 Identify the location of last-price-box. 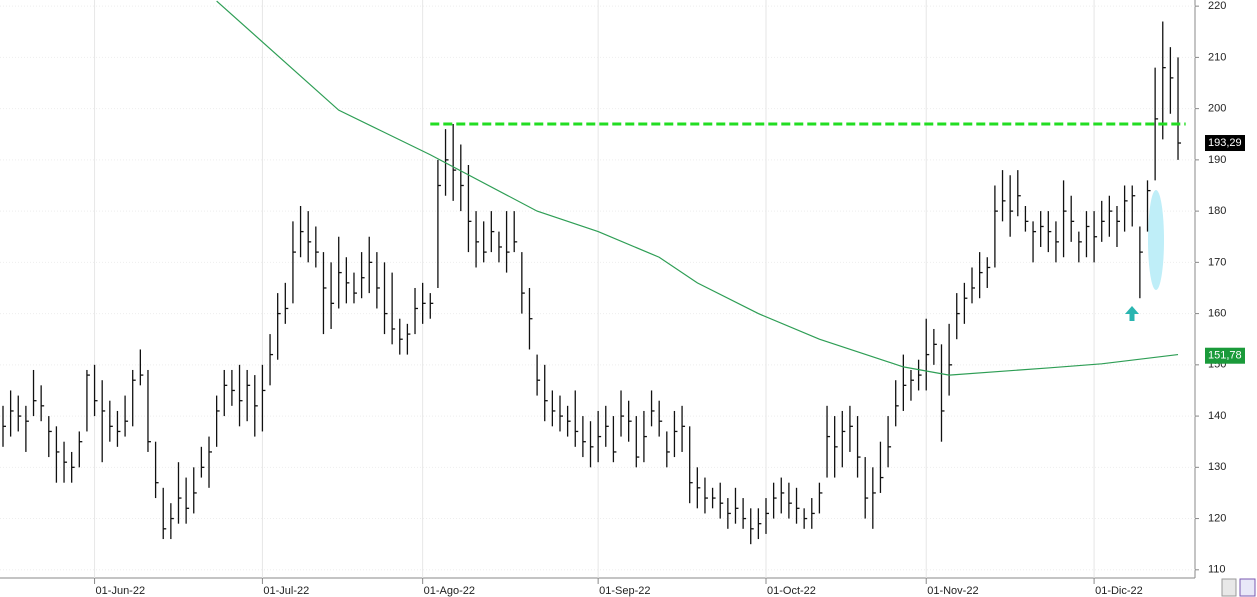
(1225, 143).